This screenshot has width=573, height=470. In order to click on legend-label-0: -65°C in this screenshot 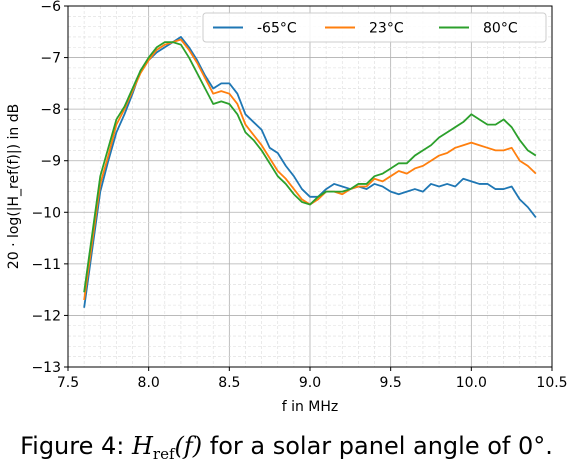, I will do `click(277, 29)`.